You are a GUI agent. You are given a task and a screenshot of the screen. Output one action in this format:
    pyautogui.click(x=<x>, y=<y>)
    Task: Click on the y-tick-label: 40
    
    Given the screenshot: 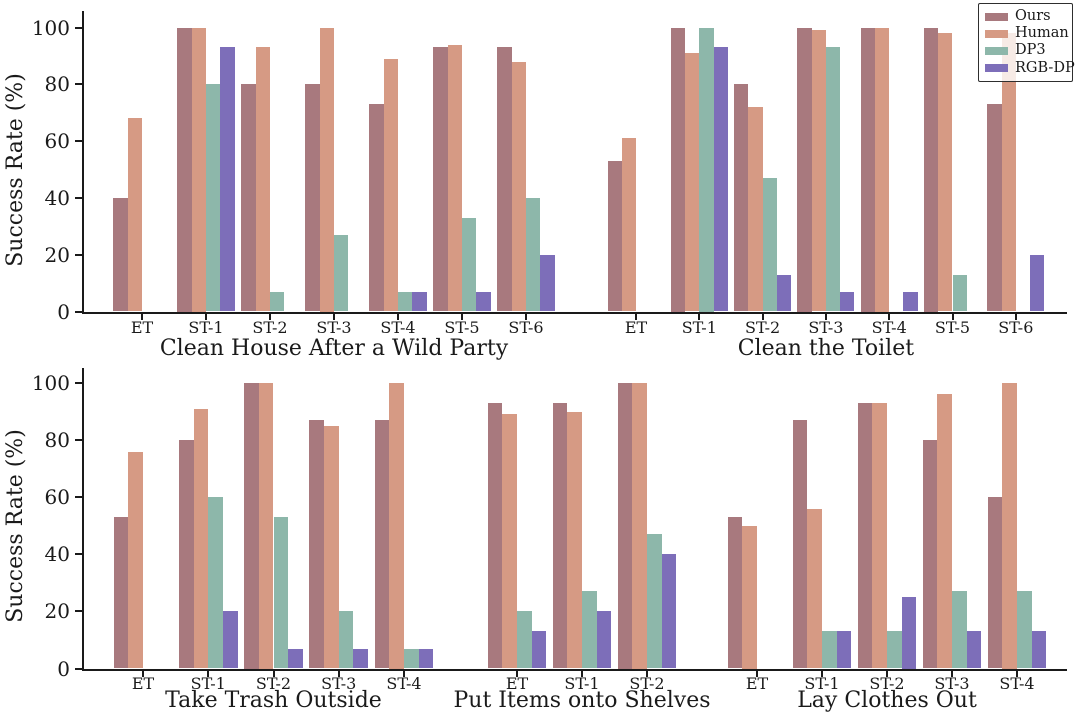 What is the action you would take?
    pyautogui.click(x=57, y=197)
    